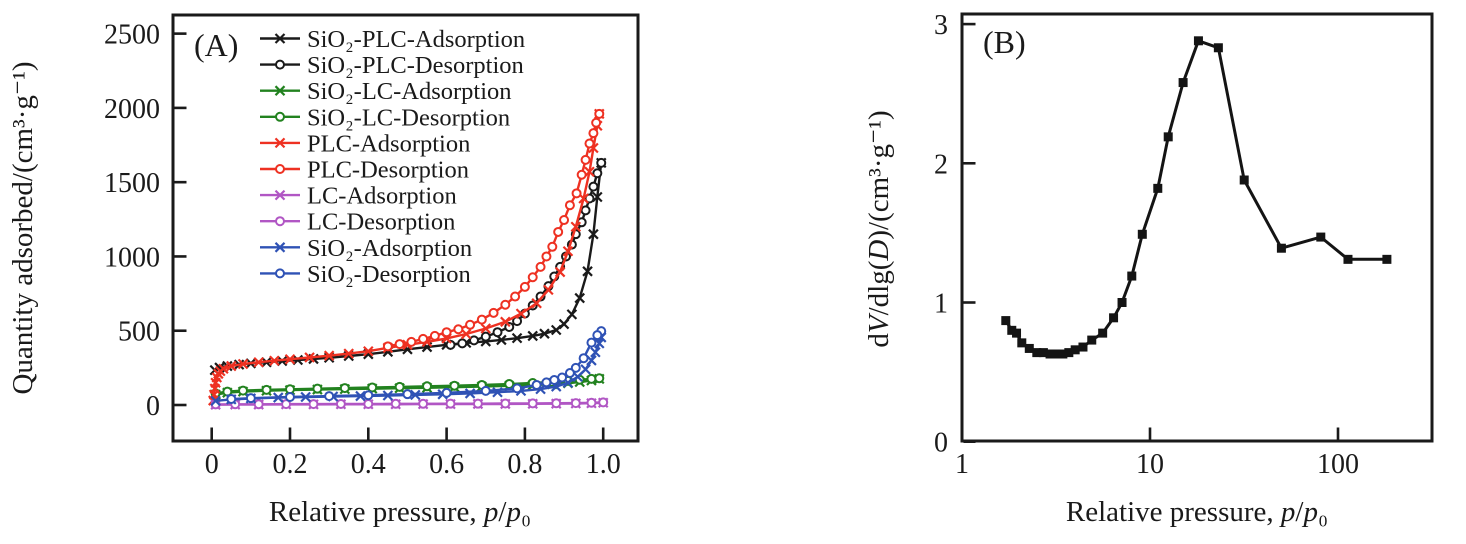  I want to click on x-tick-label: 0.4, so click(368, 464).